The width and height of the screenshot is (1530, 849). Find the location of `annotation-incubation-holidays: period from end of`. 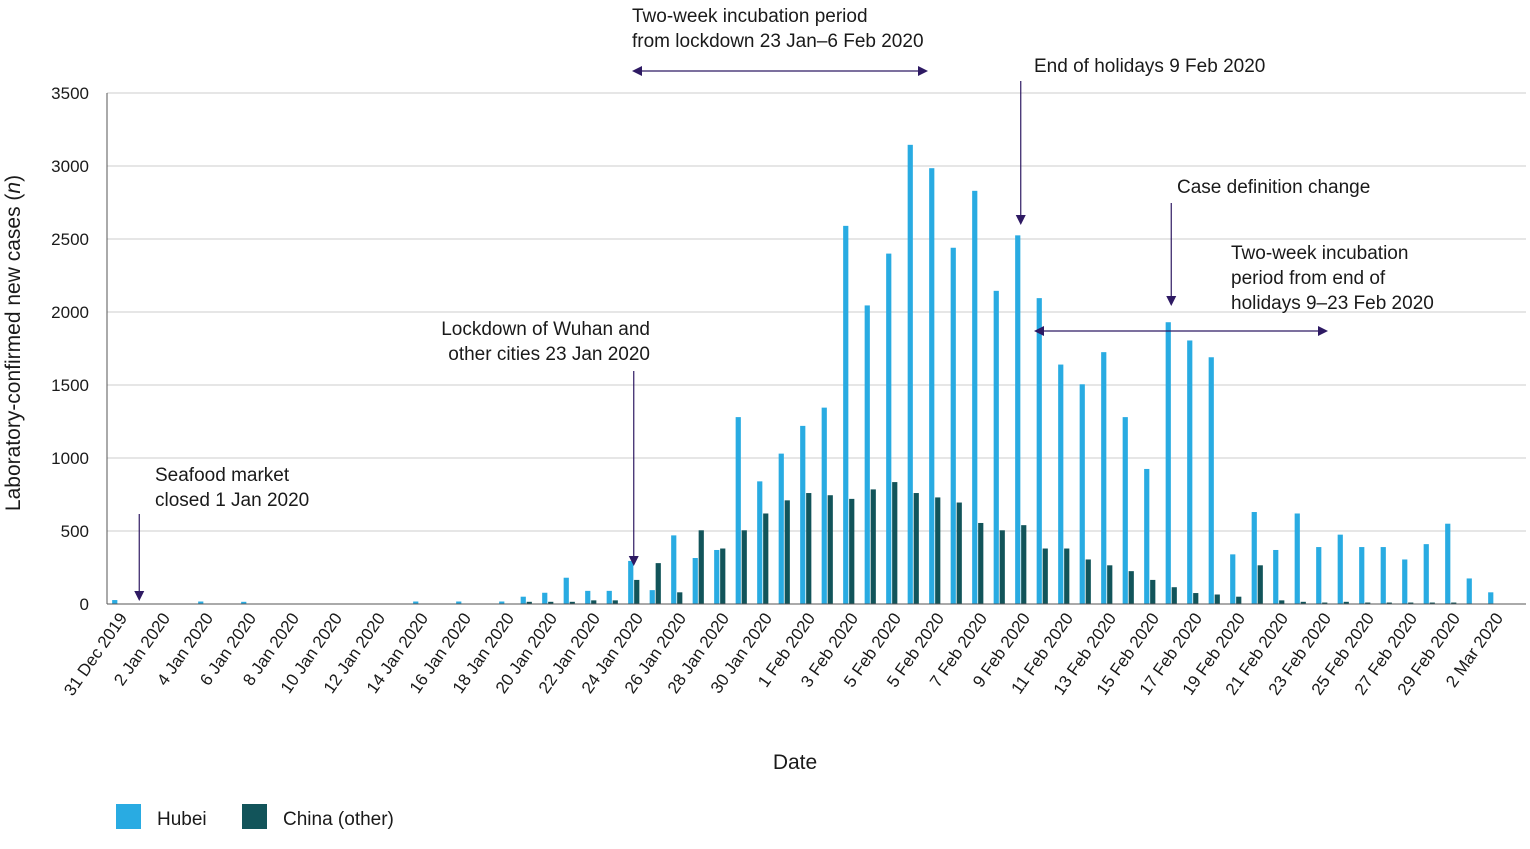

annotation-incubation-holidays: period from end of is located at coordinates (1308, 278).